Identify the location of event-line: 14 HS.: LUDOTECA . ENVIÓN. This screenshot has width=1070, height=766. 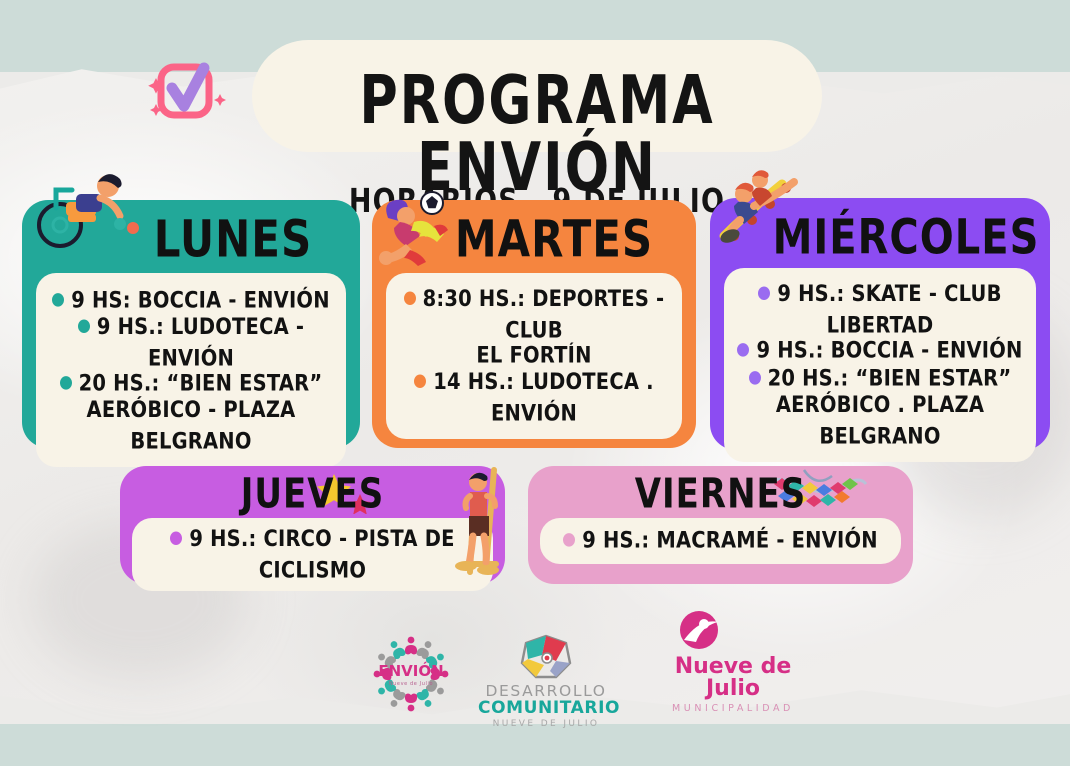
(534, 398).